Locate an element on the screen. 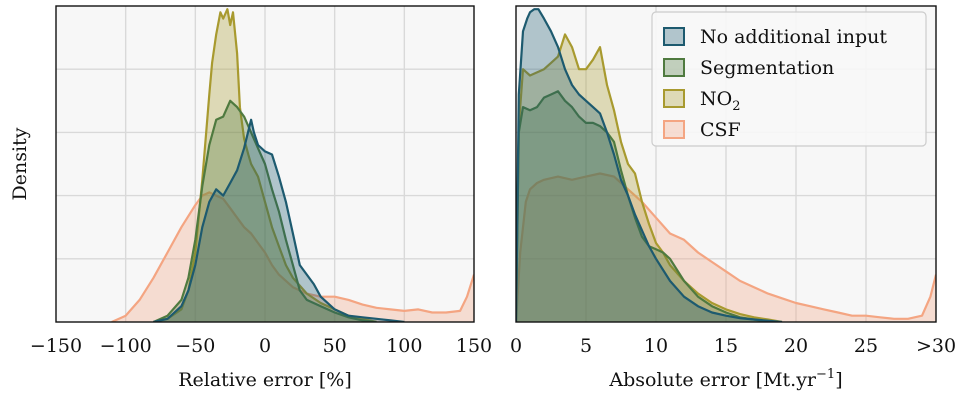 Image resolution: width=960 pixels, height=394 pixels. x-tick-labels: 0 5 10 15 20 25 >30 is located at coordinates (733, 346).